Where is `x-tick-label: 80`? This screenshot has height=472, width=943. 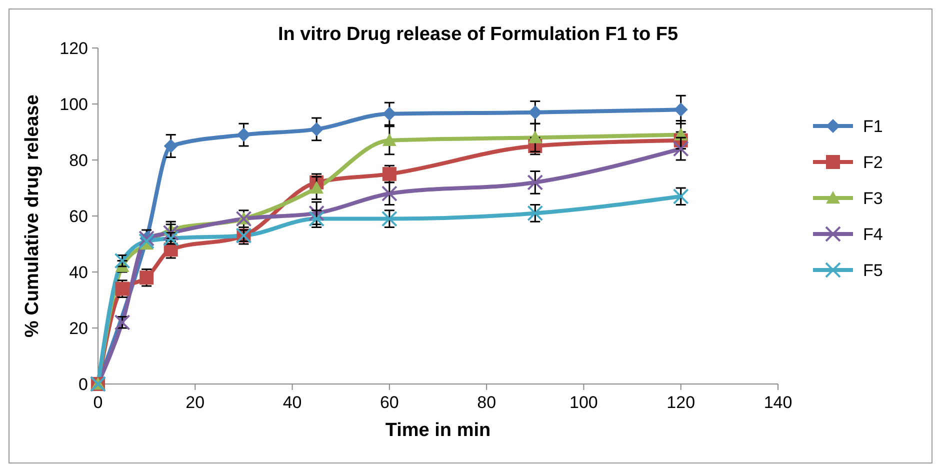 x-tick-label: 80 is located at coordinates (486, 402).